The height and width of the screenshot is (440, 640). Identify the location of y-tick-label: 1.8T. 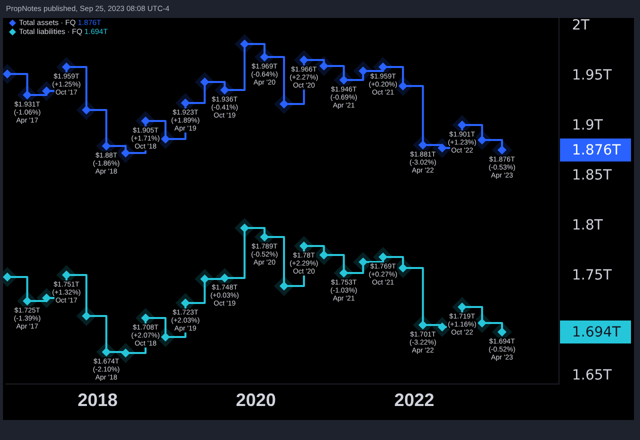
(588, 226).